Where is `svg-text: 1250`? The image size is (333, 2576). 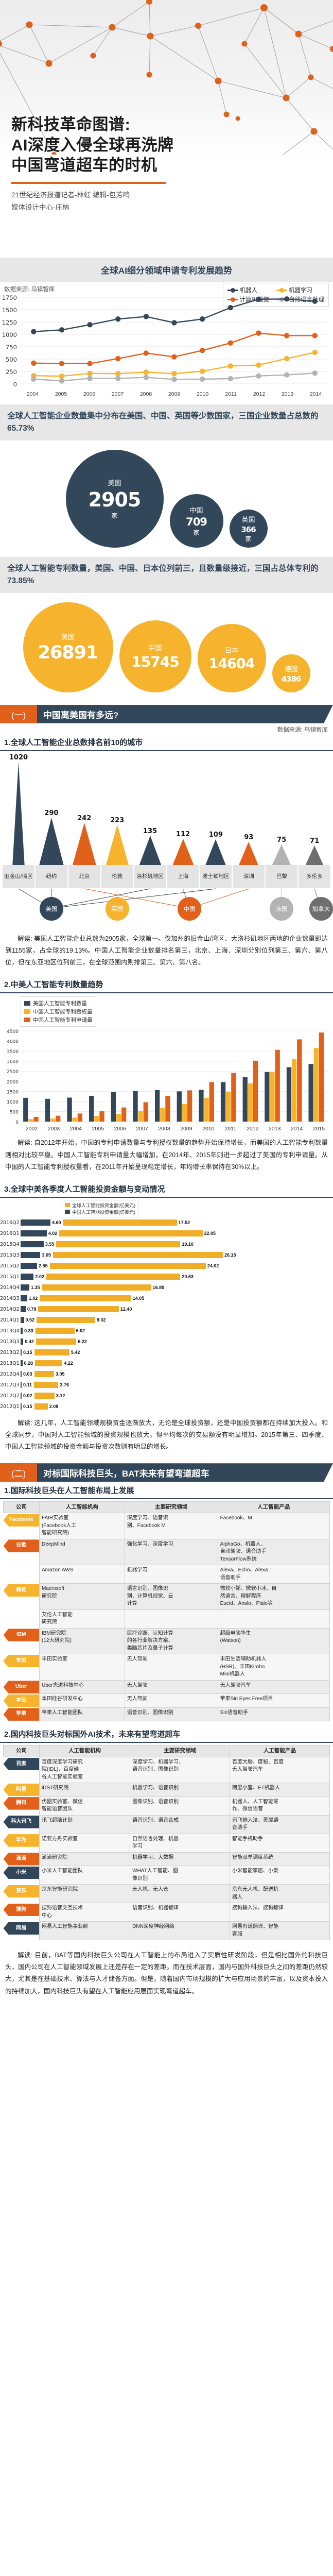 svg-text: 1250 is located at coordinates (9, 322).